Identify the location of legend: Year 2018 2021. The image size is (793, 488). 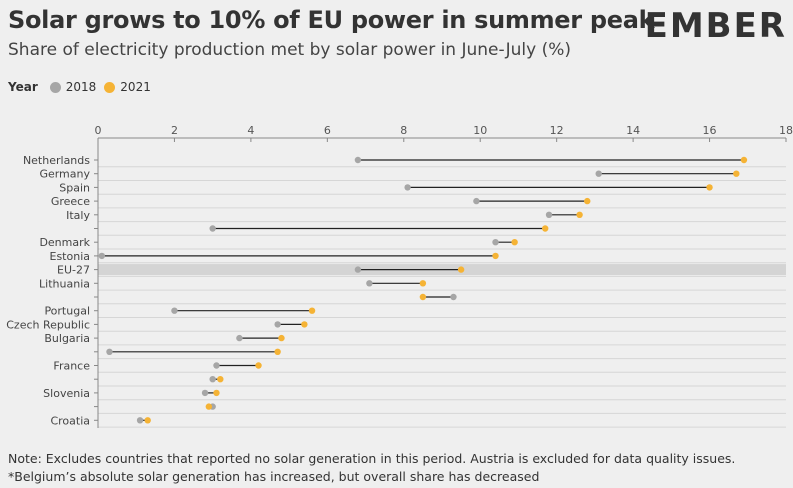
(83, 87).